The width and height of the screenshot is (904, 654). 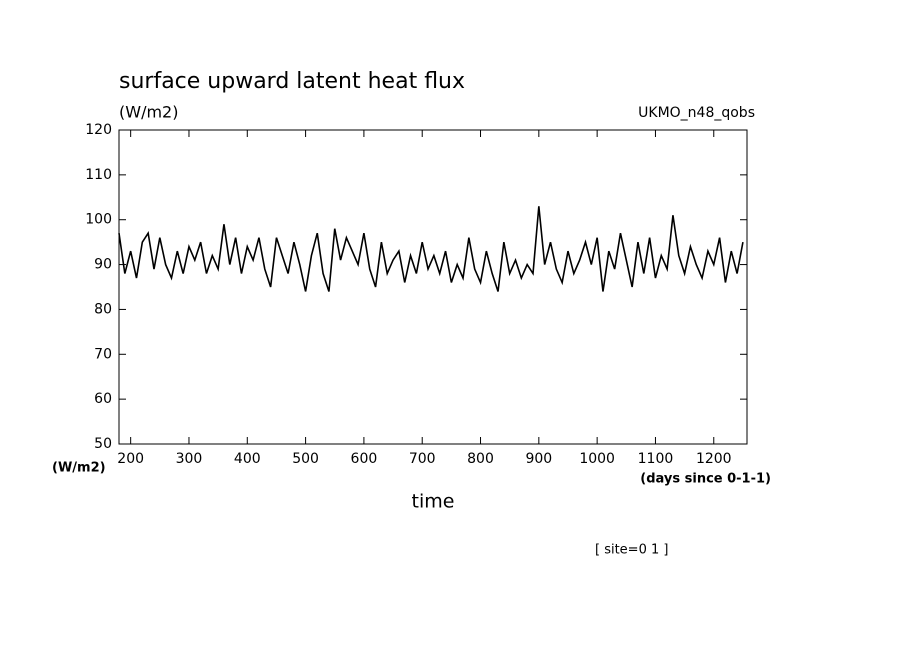 I want to click on x-tick-label: 200, so click(x=130, y=459).